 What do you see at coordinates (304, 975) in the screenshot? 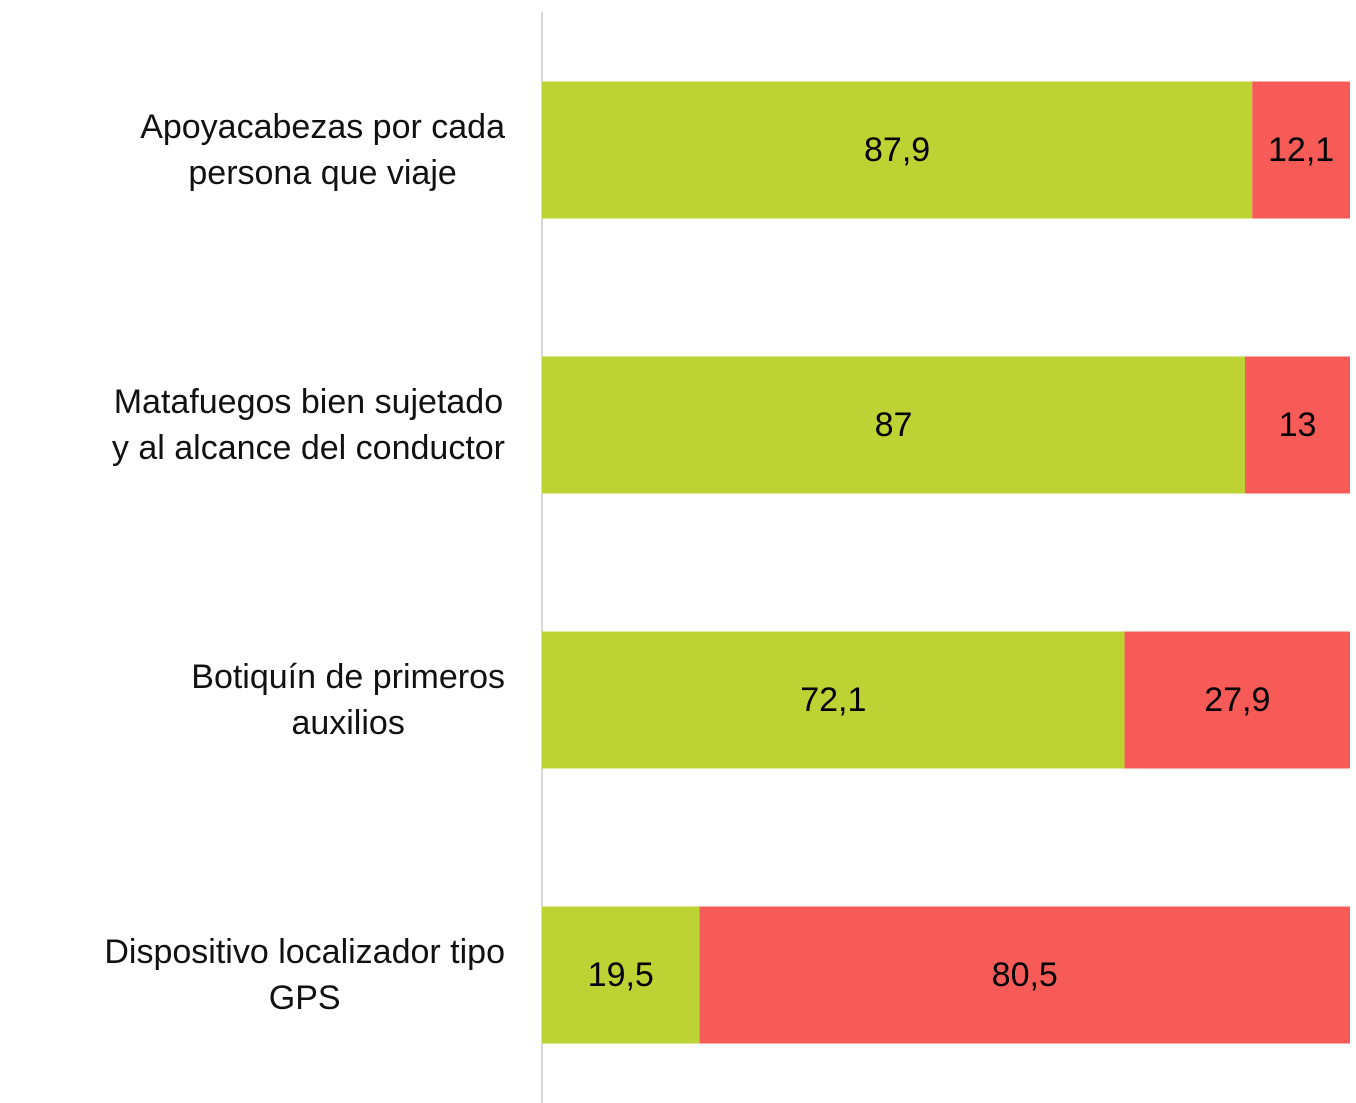
I see `category-label: Dispositivo localizador tipo GPS` at bounding box center [304, 975].